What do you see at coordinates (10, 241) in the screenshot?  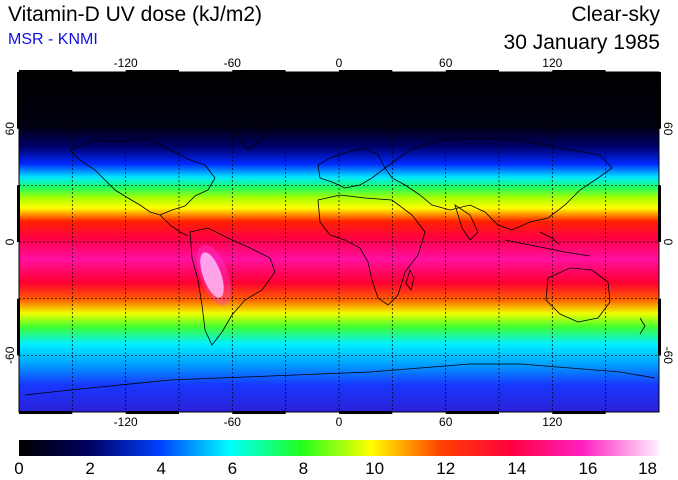 I see `lat-tick-left: 0` at bounding box center [10, 241].